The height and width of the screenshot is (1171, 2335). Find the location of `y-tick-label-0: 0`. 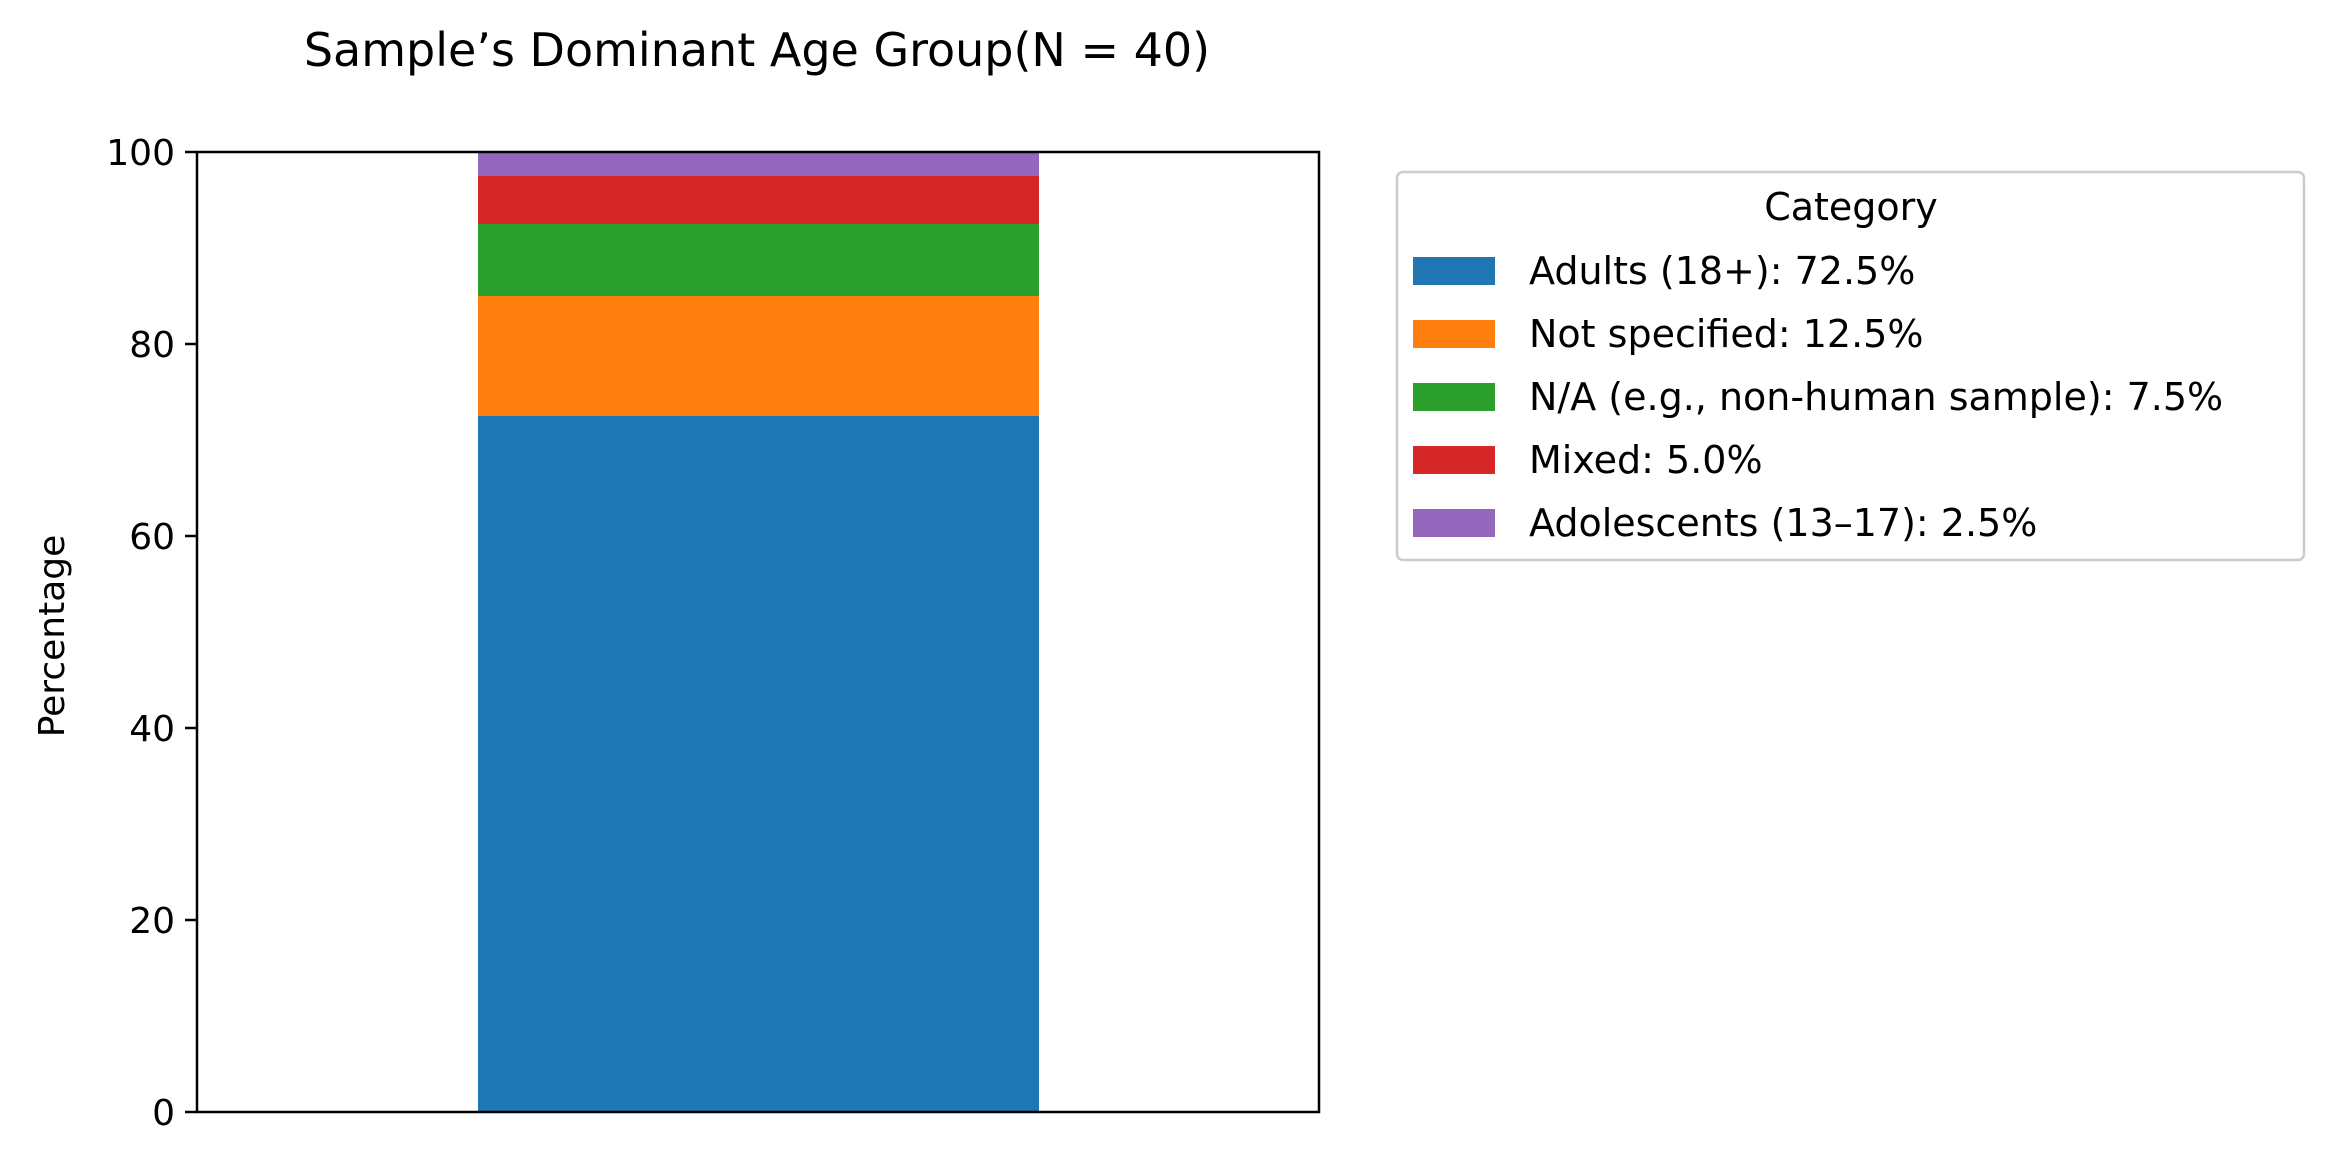

y-tick-label-0: 0 is located at coordinates (163, 1113).